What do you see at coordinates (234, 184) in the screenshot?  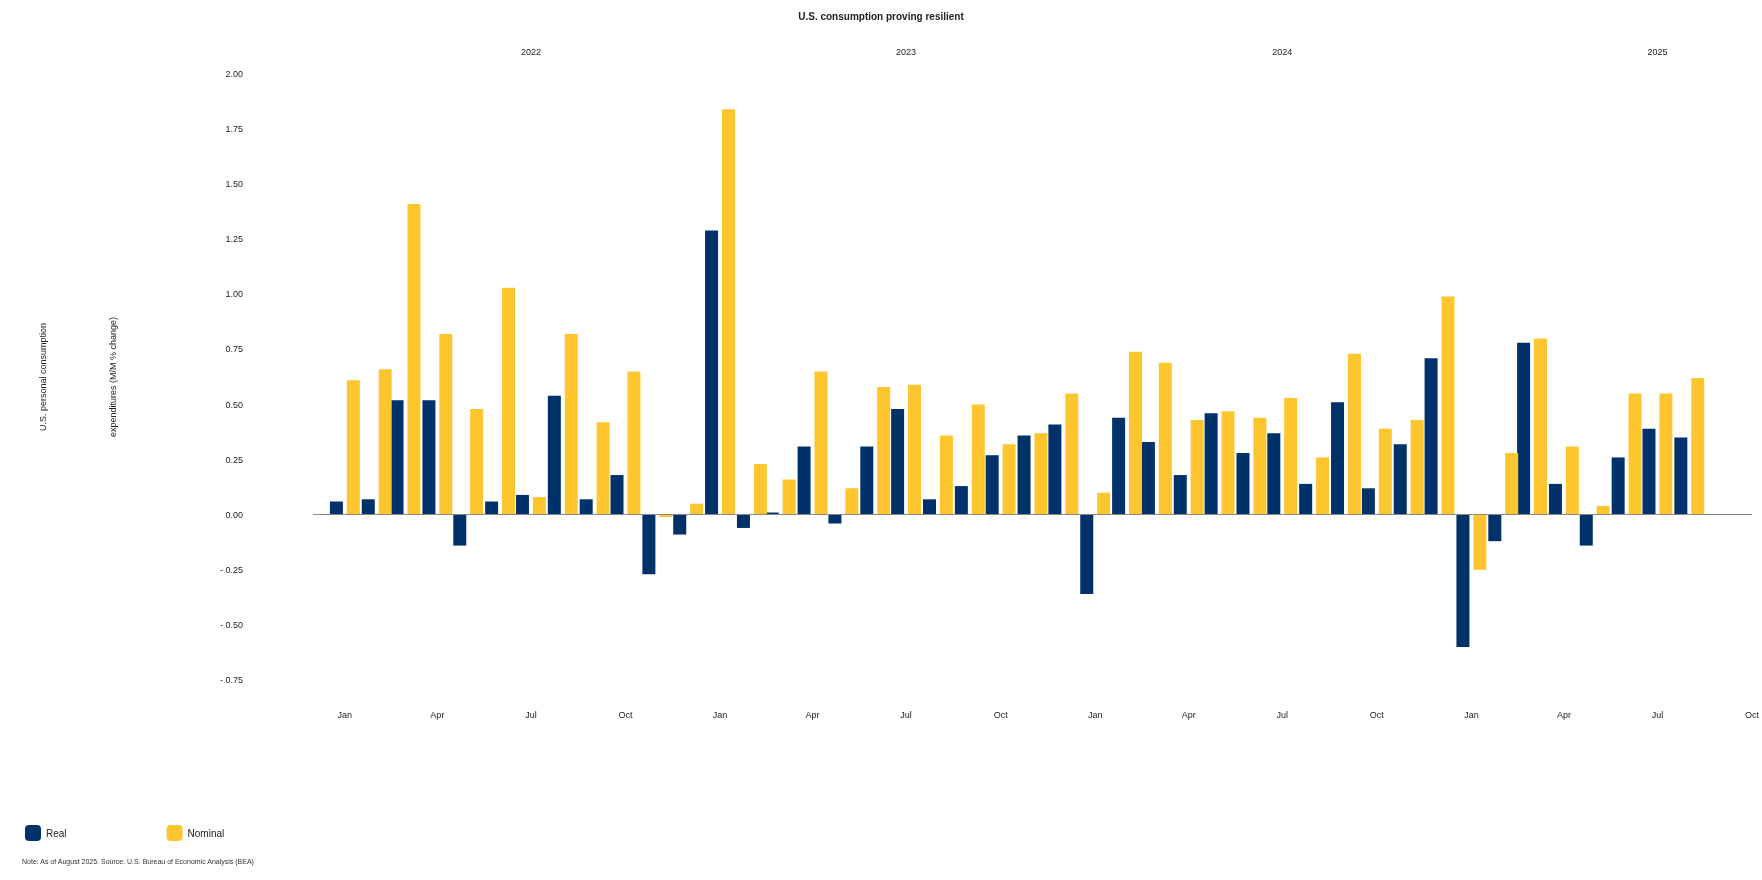 I see `y-tick-label: 1.50` at bounding box center [234, 184].